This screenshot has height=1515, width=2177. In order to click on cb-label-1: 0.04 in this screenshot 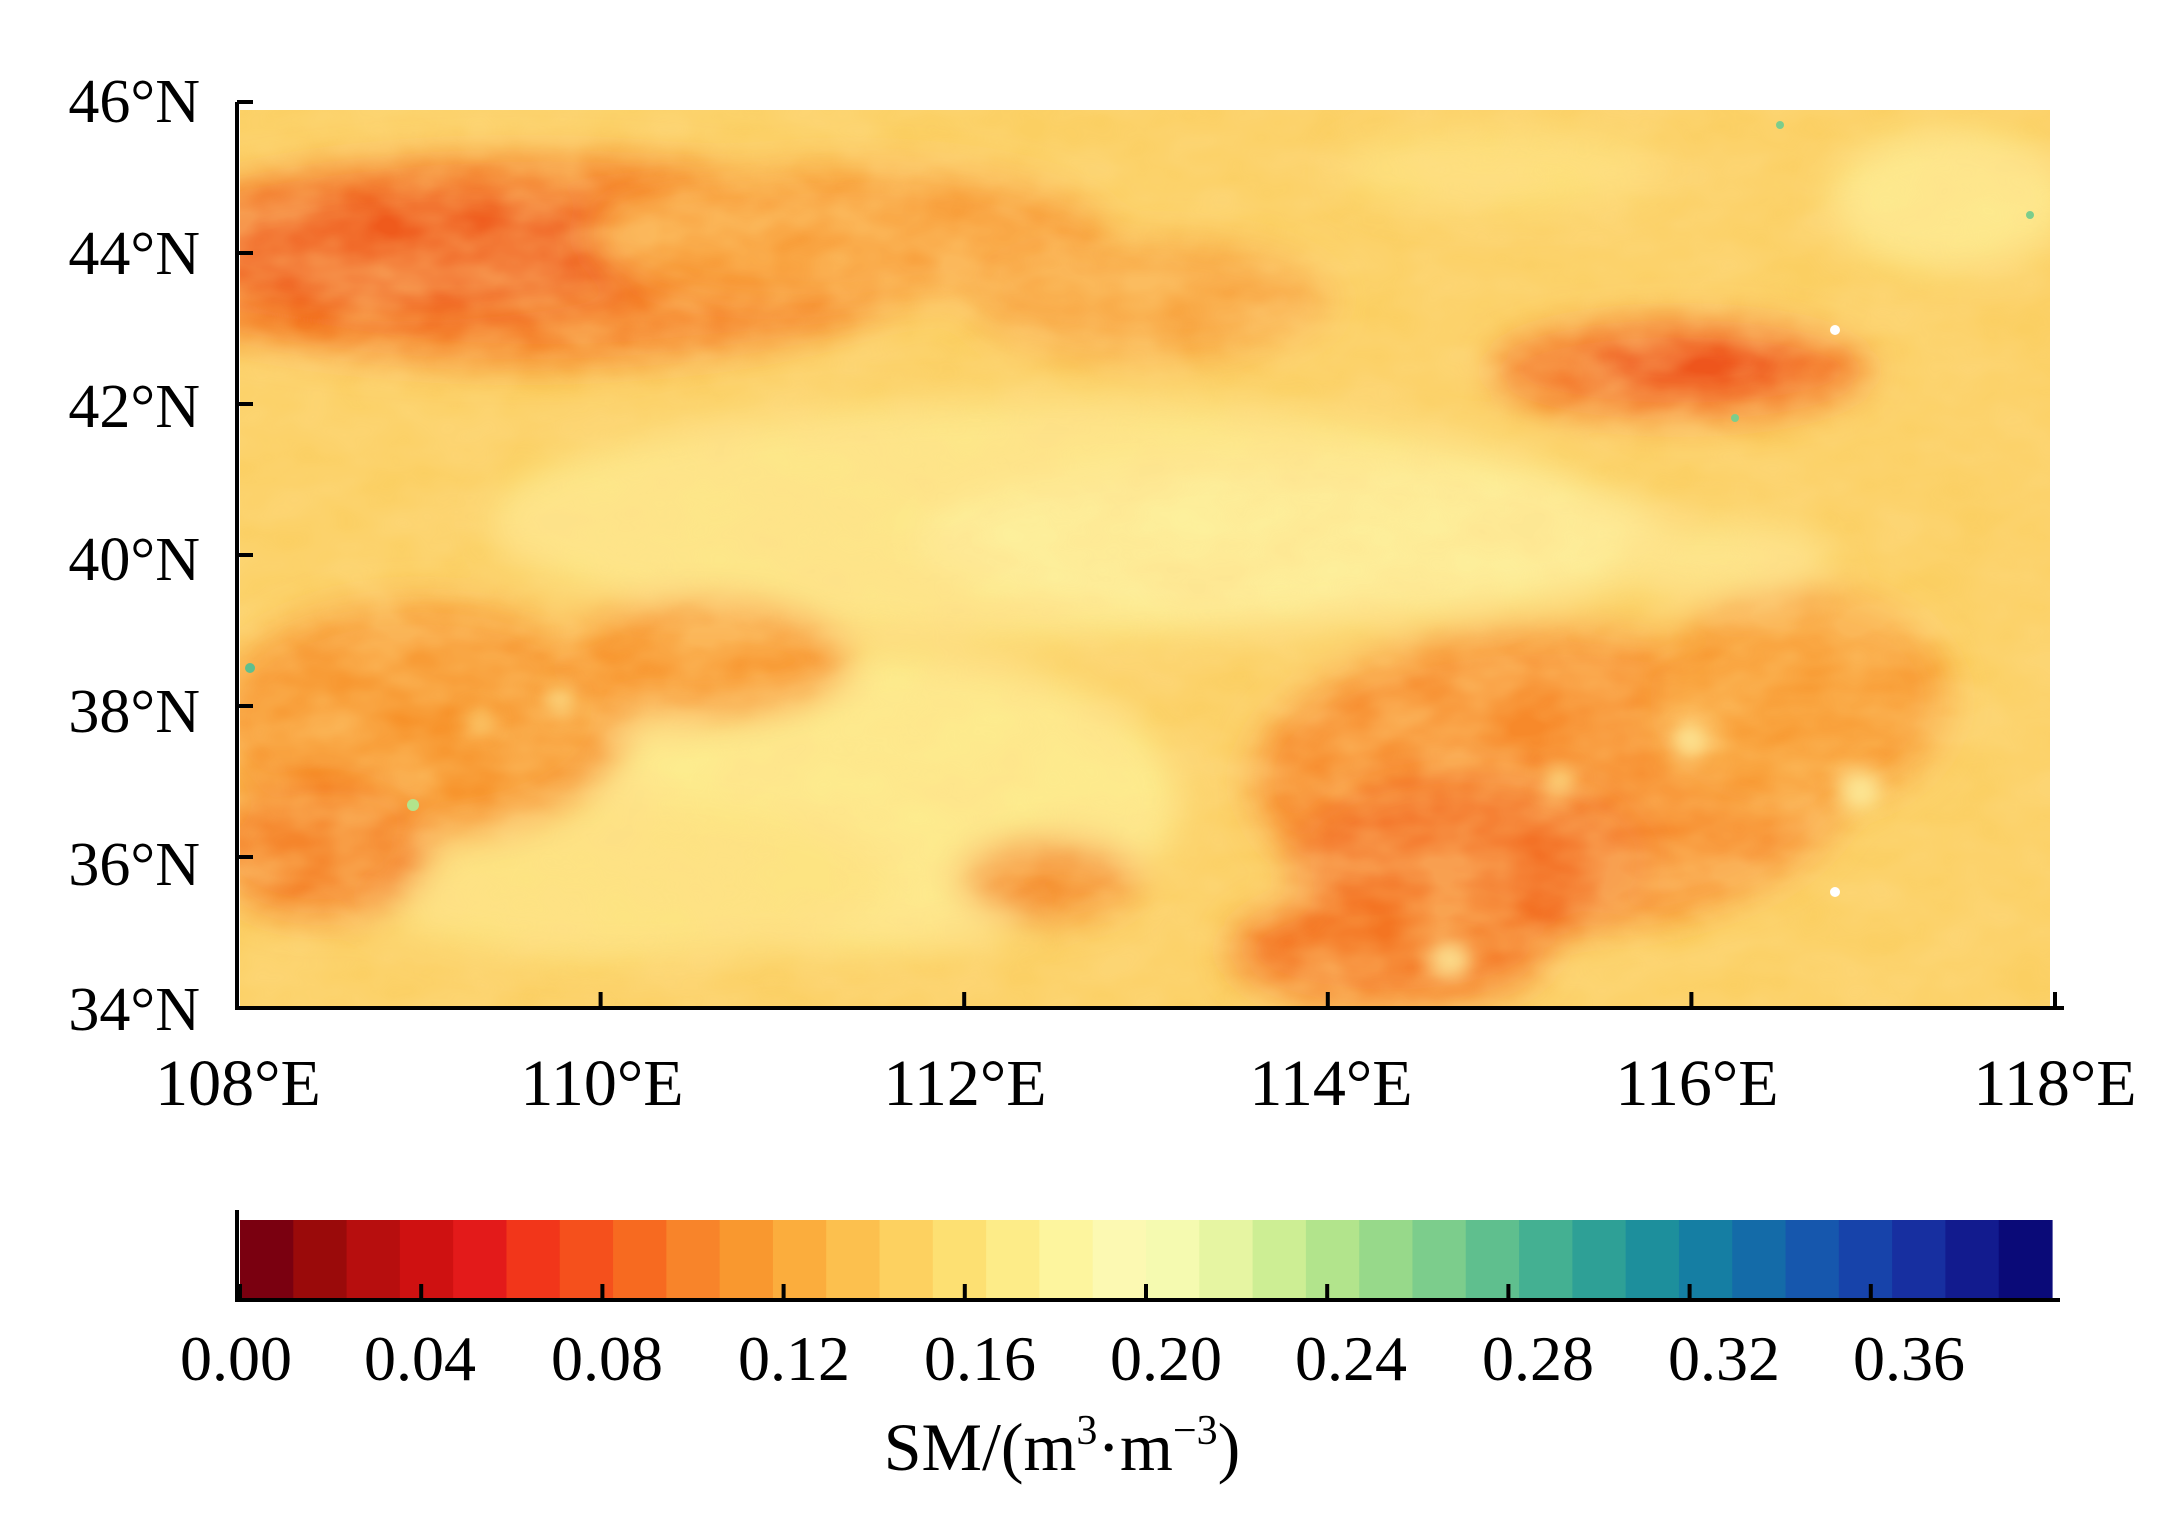, I will do `click(420, 1358)`.